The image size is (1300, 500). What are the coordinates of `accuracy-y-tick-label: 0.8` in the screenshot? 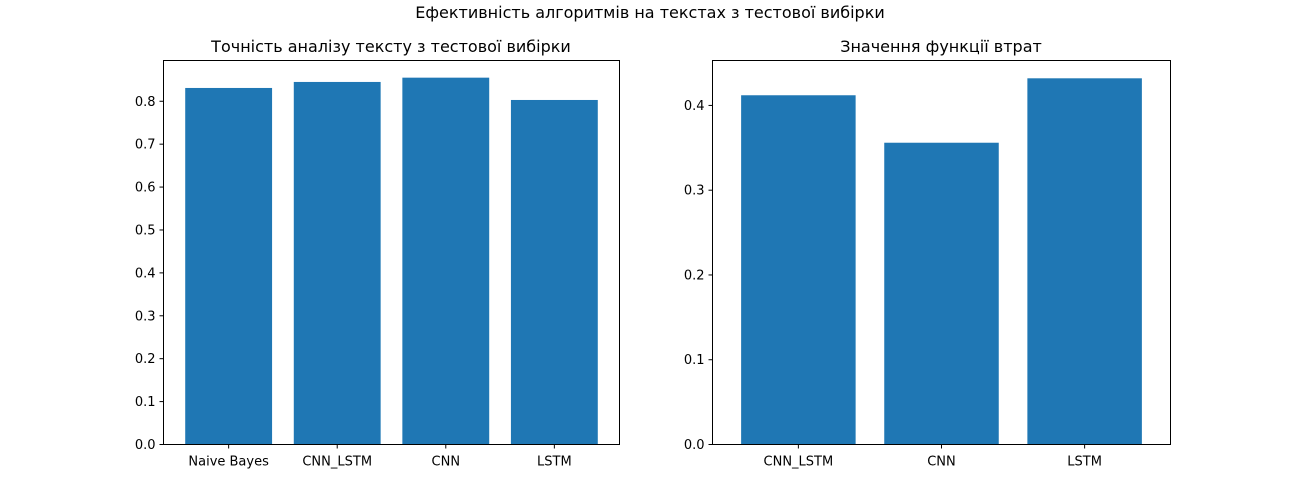 It's located at (145, 102).